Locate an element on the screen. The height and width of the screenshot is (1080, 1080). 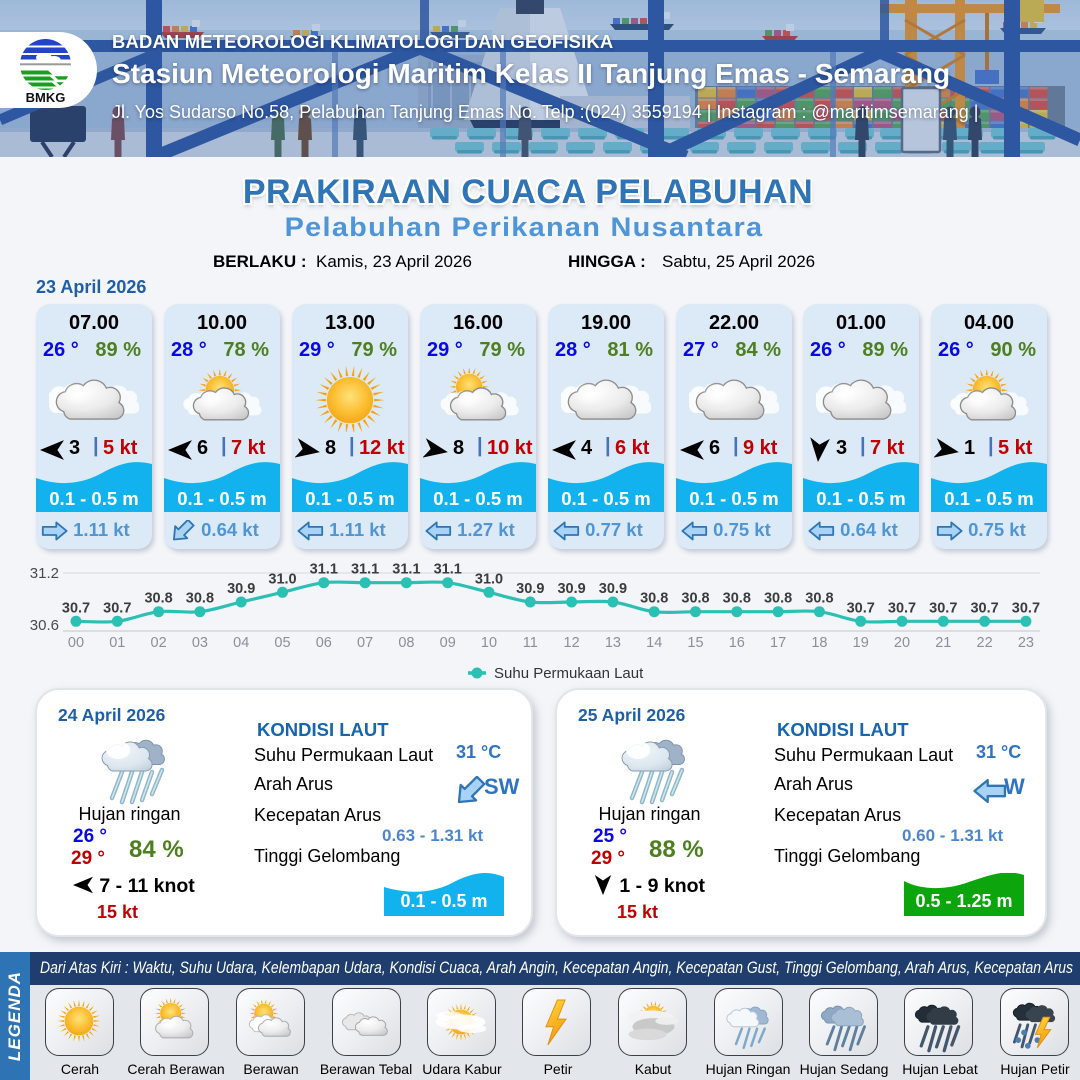
svg-text: 13 is located at coordinates (613, 643).